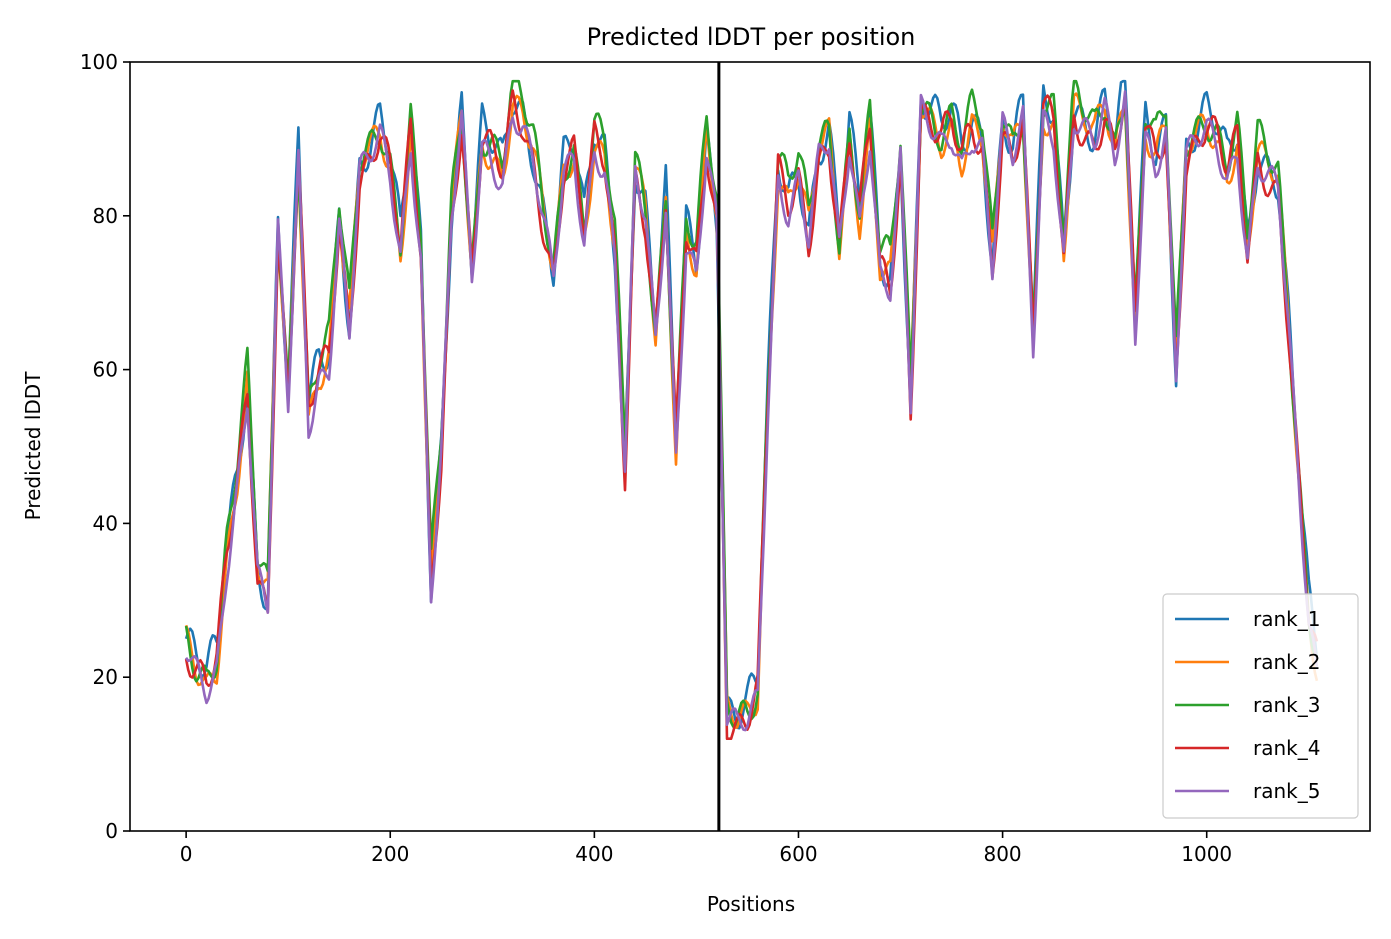  I want to click on x-tick-label: 1000, so click(1206, 854).